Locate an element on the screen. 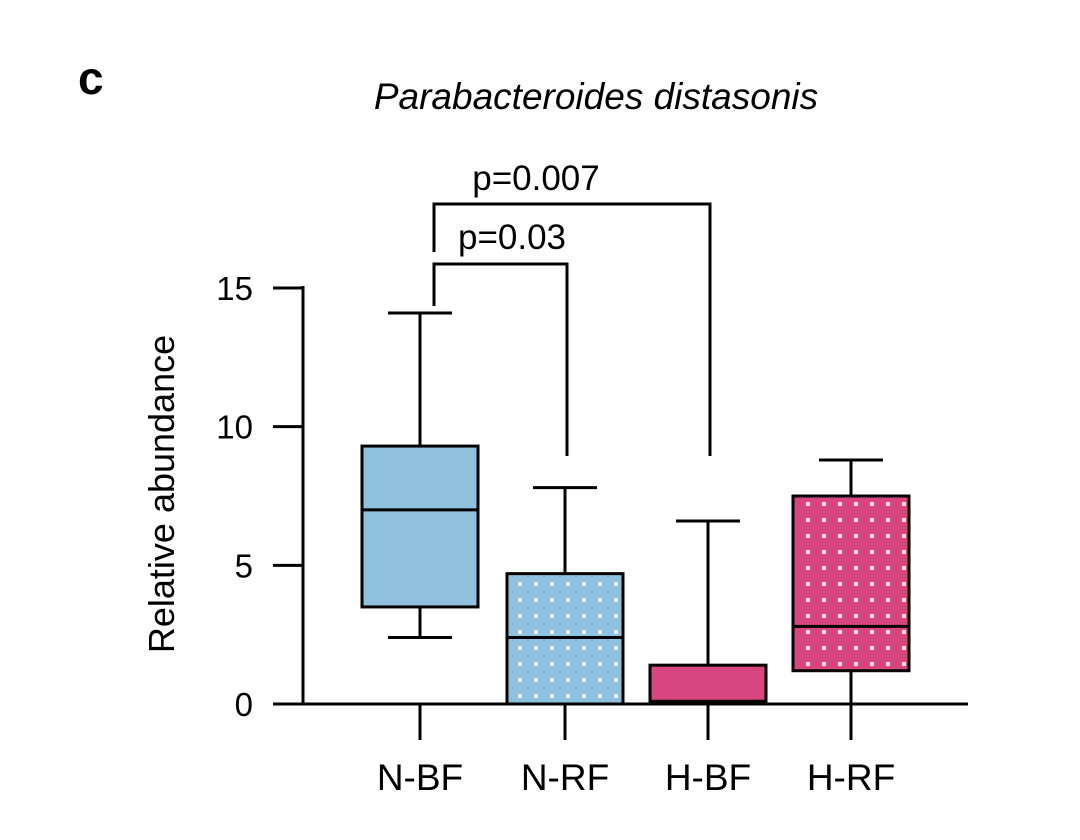  x-category-label: N-RF is located at coordinates (565, 777).